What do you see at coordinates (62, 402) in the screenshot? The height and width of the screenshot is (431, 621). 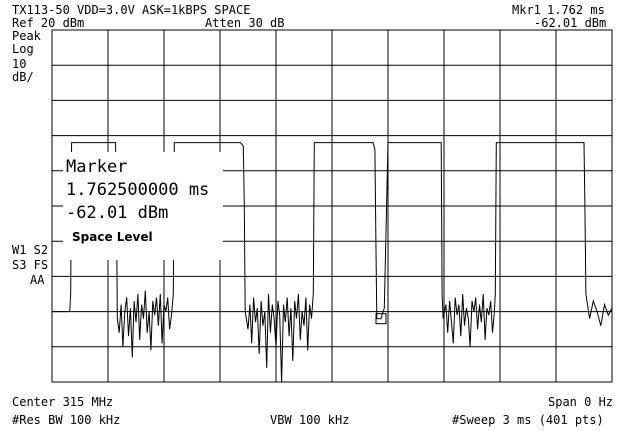 I see `center-frequency: Center 315 MHz` at bounding box center [62, 402].